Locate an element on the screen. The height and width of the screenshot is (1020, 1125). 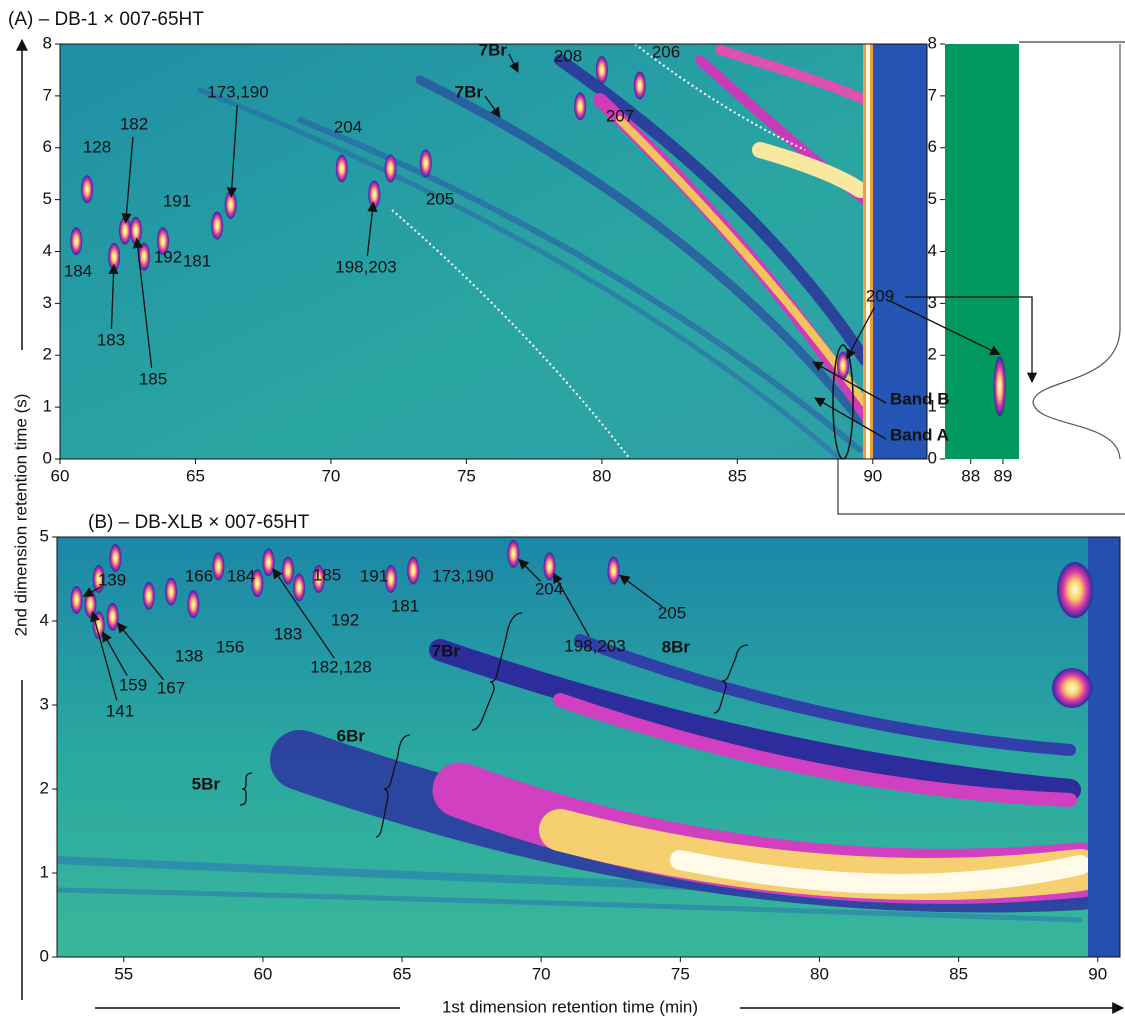
inset-plot is located at coordinates (982, 251).